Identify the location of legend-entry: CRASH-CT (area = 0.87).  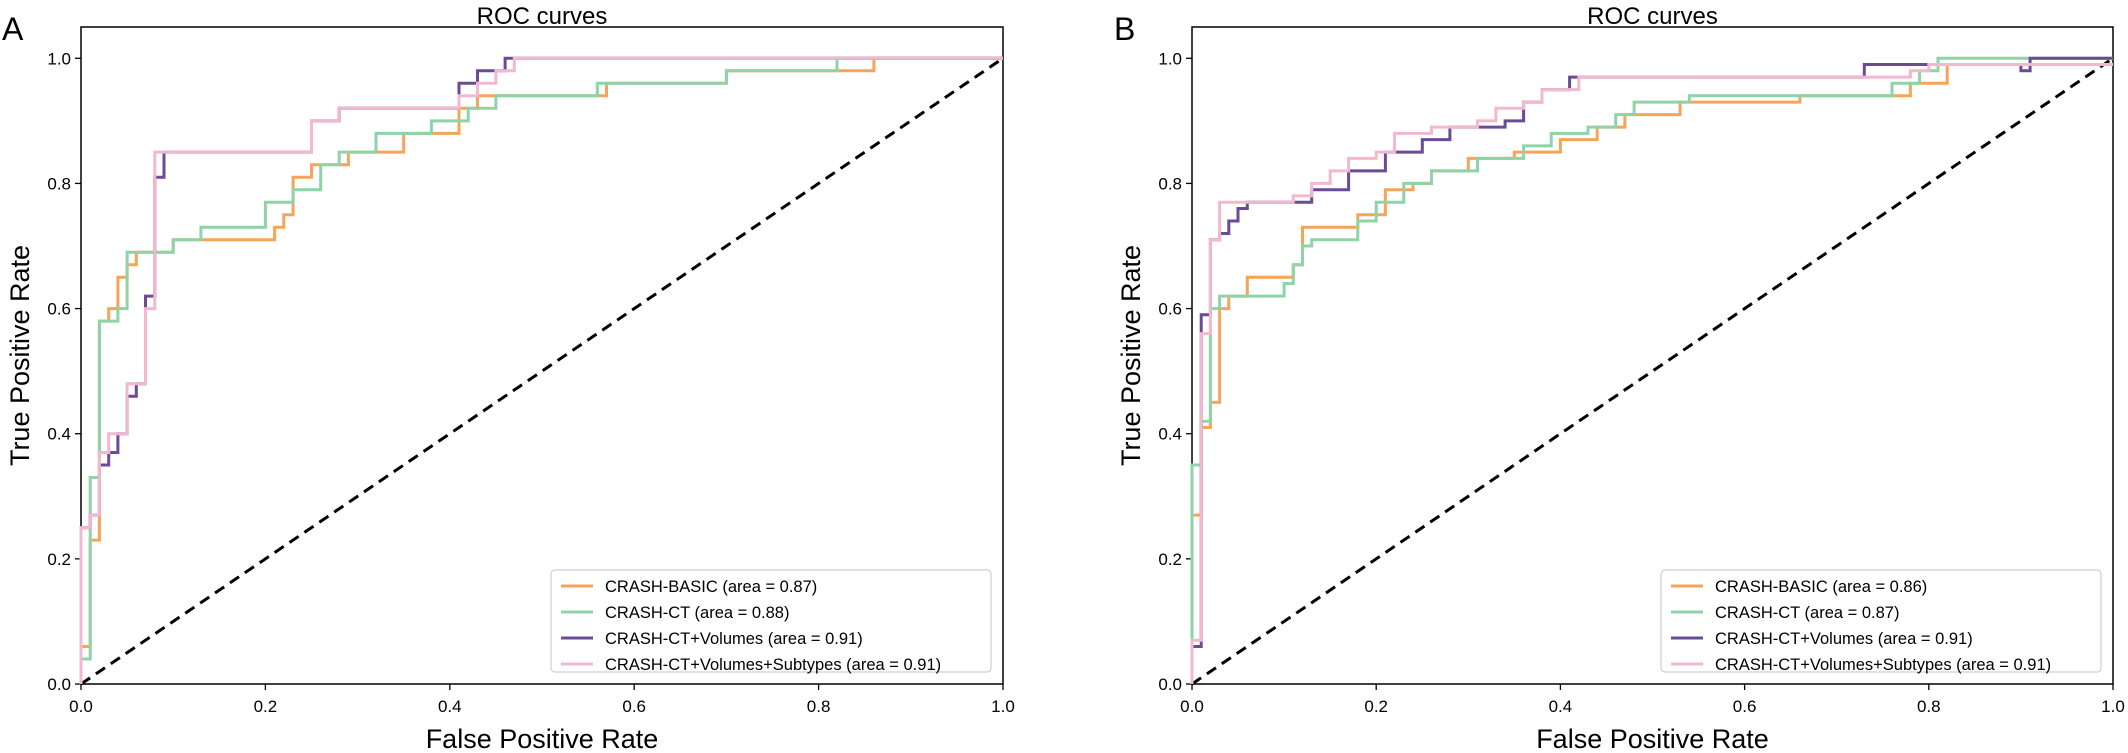
(1807, 613).